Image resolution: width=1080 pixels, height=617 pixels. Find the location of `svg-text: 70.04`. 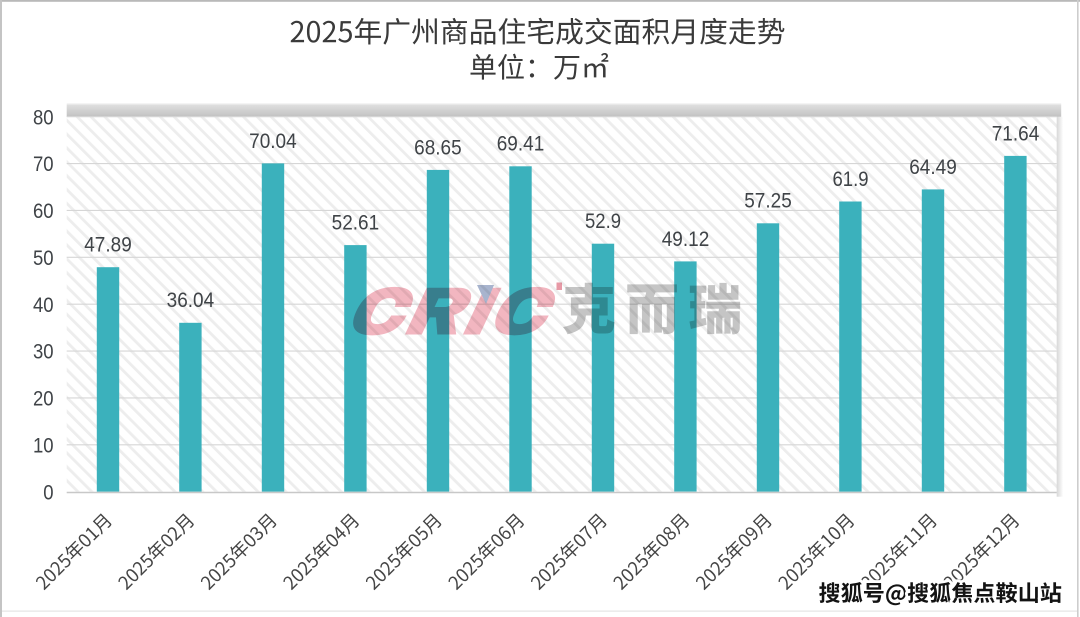

svg-text: 70.04 is located at coordinates (273, 141).